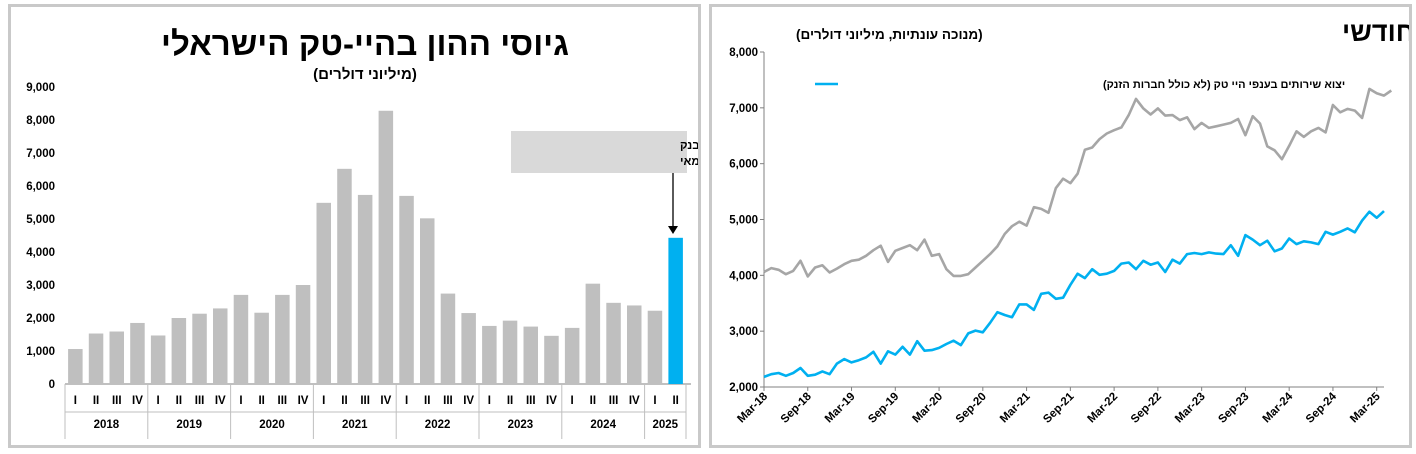 The height and width of the screenshot is (454, 1416). I want to click on bar-2023-III, so click(530, 355).